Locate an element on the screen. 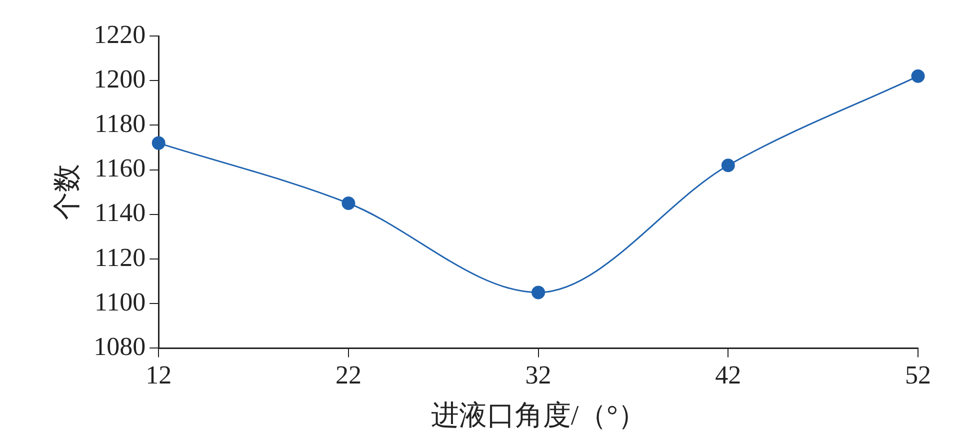 The height and width of the screenshot is (445, 968). y-tick-label: 1120 is located at coordinates (120, 257).